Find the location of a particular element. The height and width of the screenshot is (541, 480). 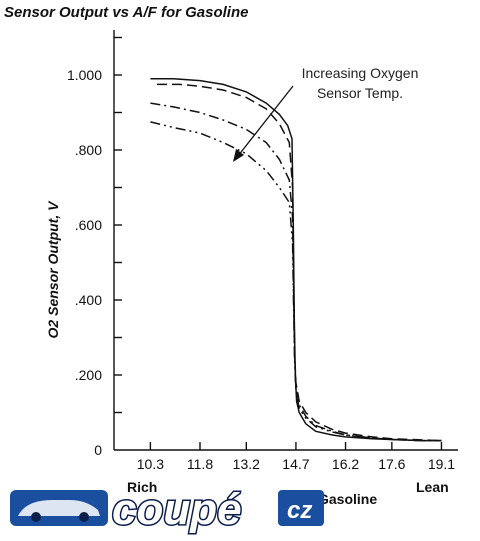

annotation: Increasing Oxygen Sensor Temp. is located at coordinates (325, 113).